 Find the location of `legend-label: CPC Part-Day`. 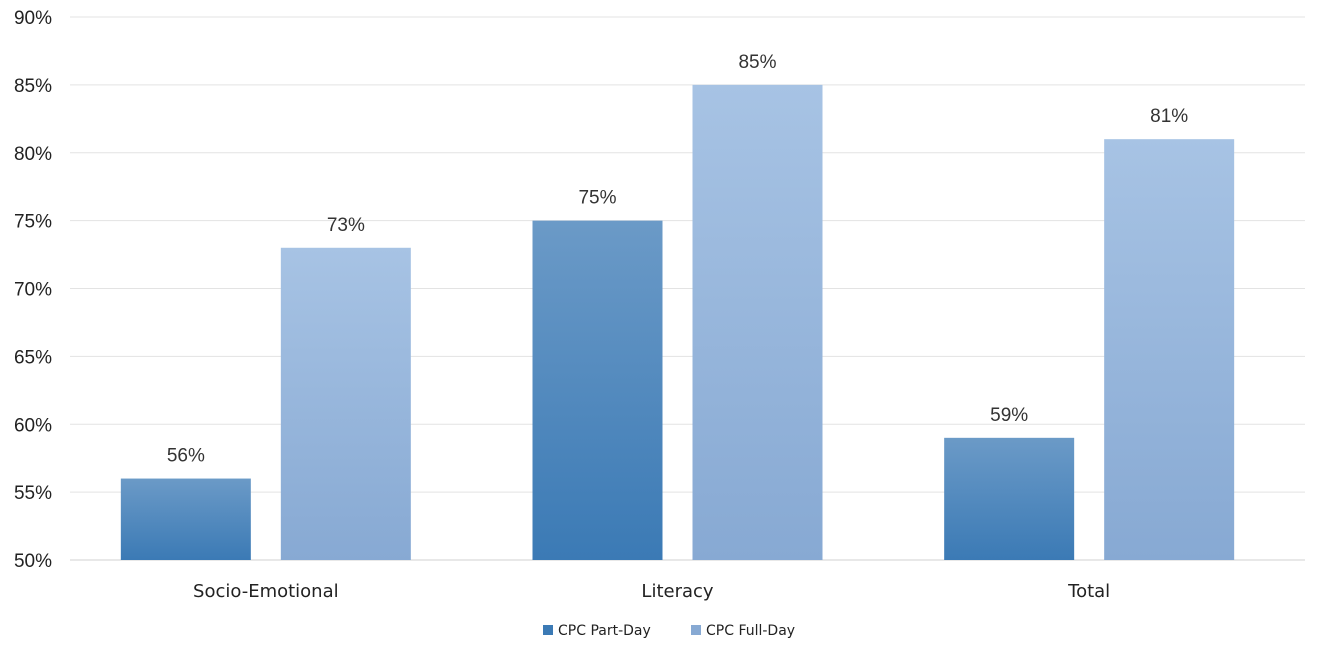

legend-label: CPC Part-Day is located at coordinates (604, 631).